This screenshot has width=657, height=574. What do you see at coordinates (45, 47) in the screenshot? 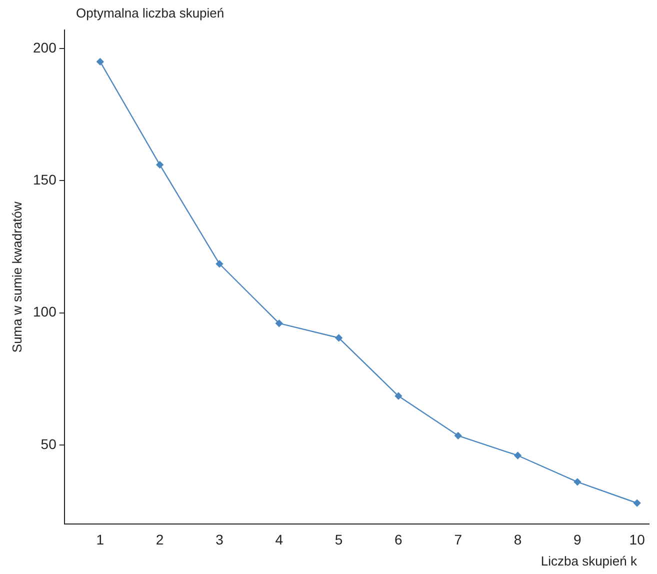
I see `y-tick-label: 200` at bounding box center [45, 47].